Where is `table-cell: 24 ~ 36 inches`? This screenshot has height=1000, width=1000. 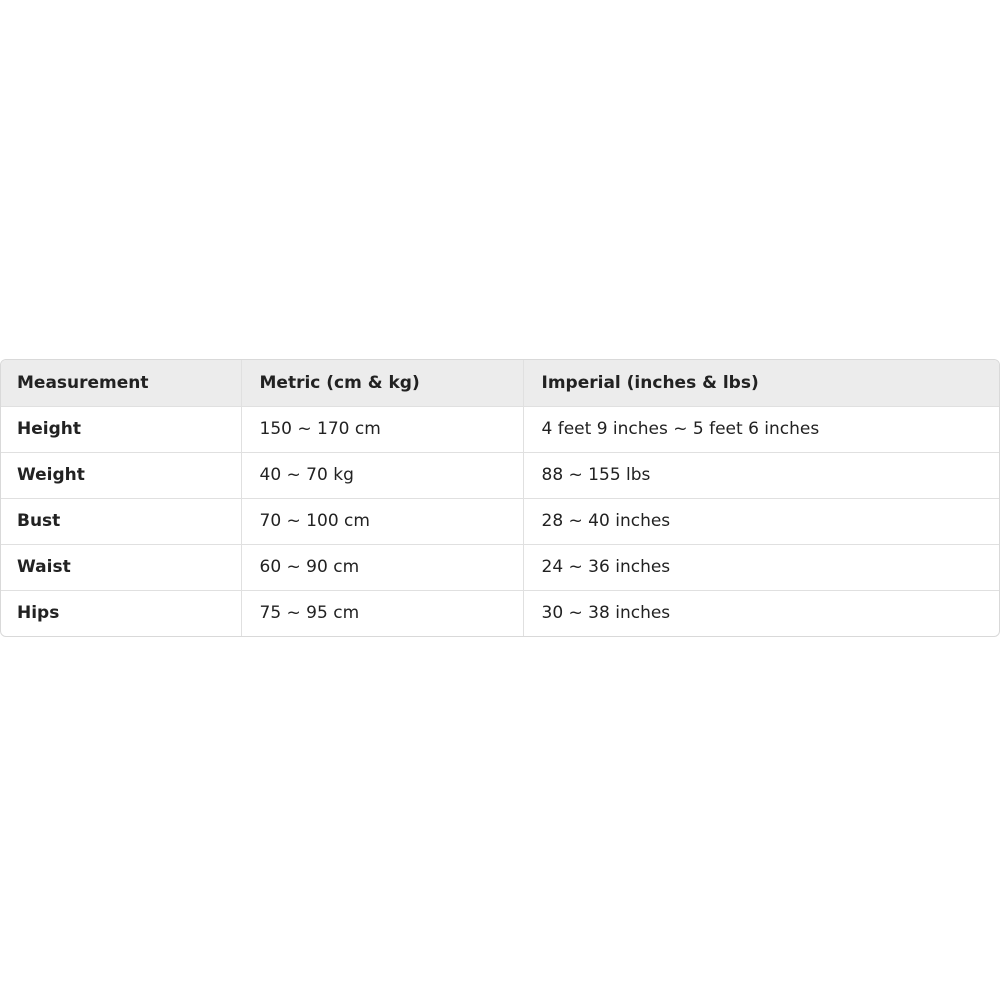
table-cell: 24 ~ 36 inches is located at coordinates (761, 567).